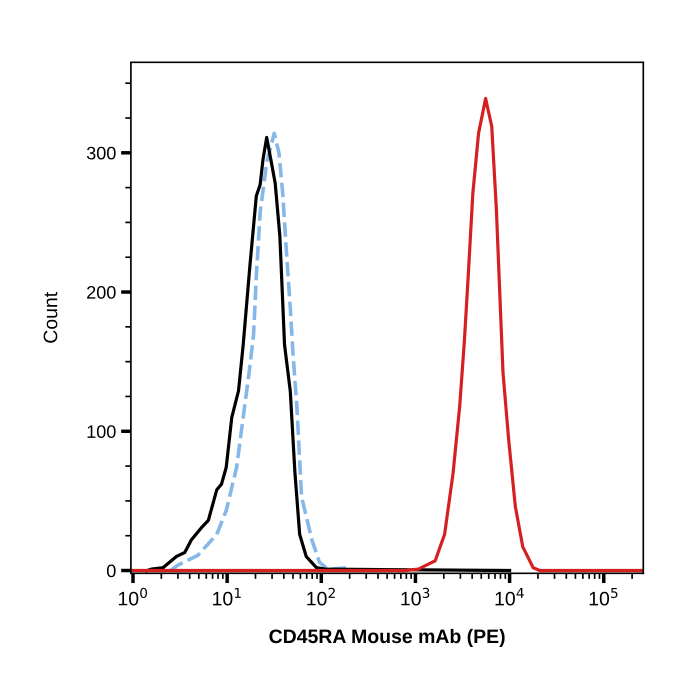  What do you see at coordinates (510, 597) in the screenshot?
I see `x-tick-label: 10$^{4}$` at bounding box center [510, 597].